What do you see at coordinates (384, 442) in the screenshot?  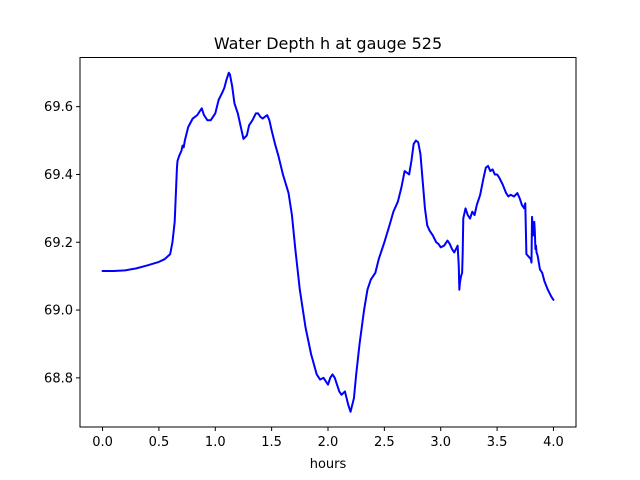 I see `x-tick-label: 2.5` at bounding box center [384, 442].